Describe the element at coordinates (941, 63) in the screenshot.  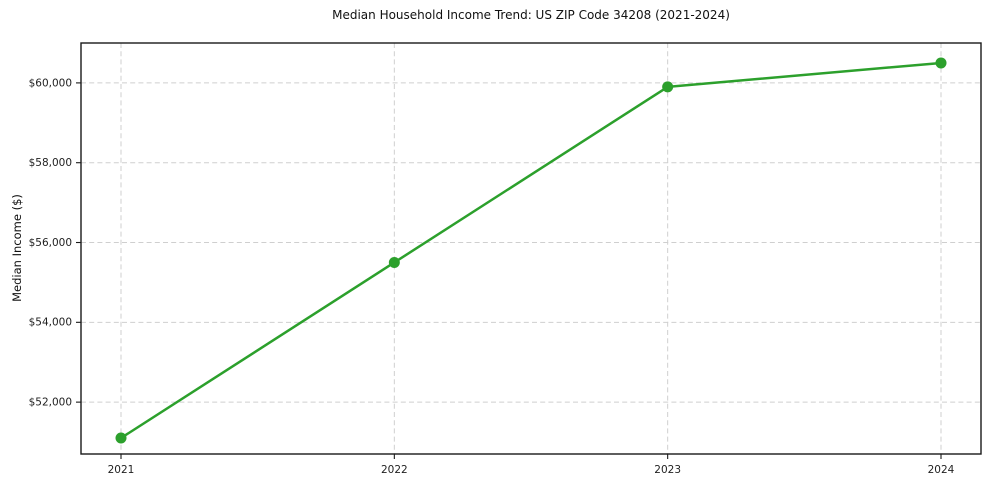
I see `data-point-2024` at that location.